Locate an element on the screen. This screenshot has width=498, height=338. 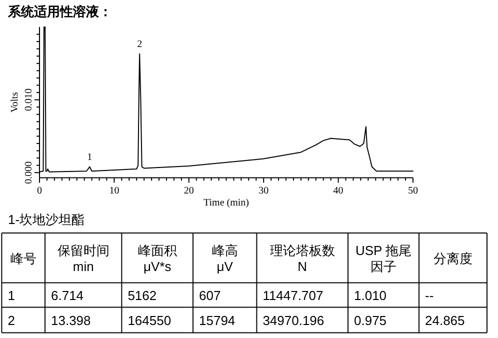
chart-title: 系统适用性溶液： is located at coordinates (59, 11).